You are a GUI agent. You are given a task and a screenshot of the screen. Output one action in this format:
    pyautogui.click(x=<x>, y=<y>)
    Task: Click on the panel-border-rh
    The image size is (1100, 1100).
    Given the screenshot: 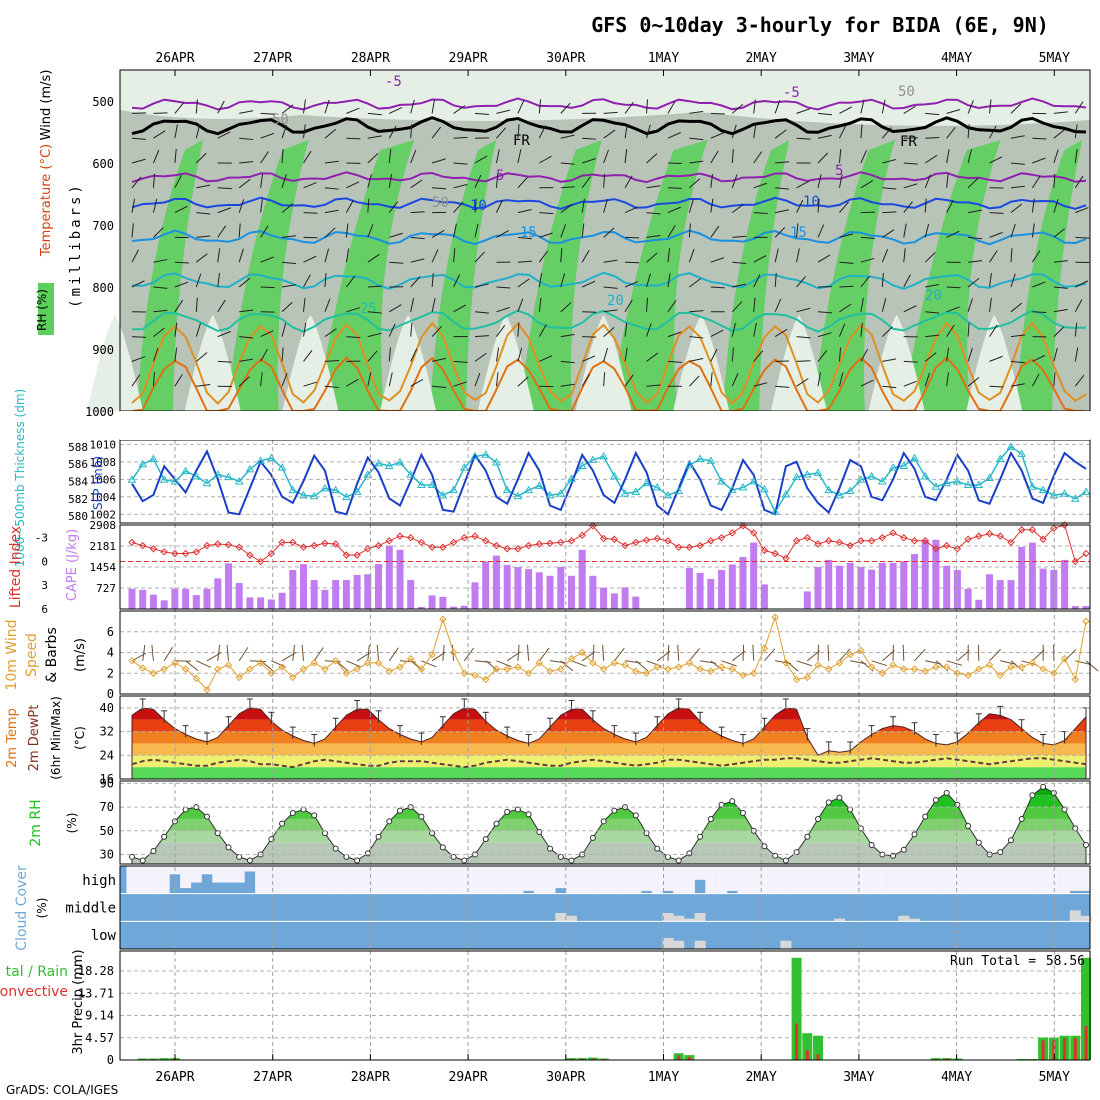 What is the action you would take?
    pyautogui.click(x=605, y=822)
    